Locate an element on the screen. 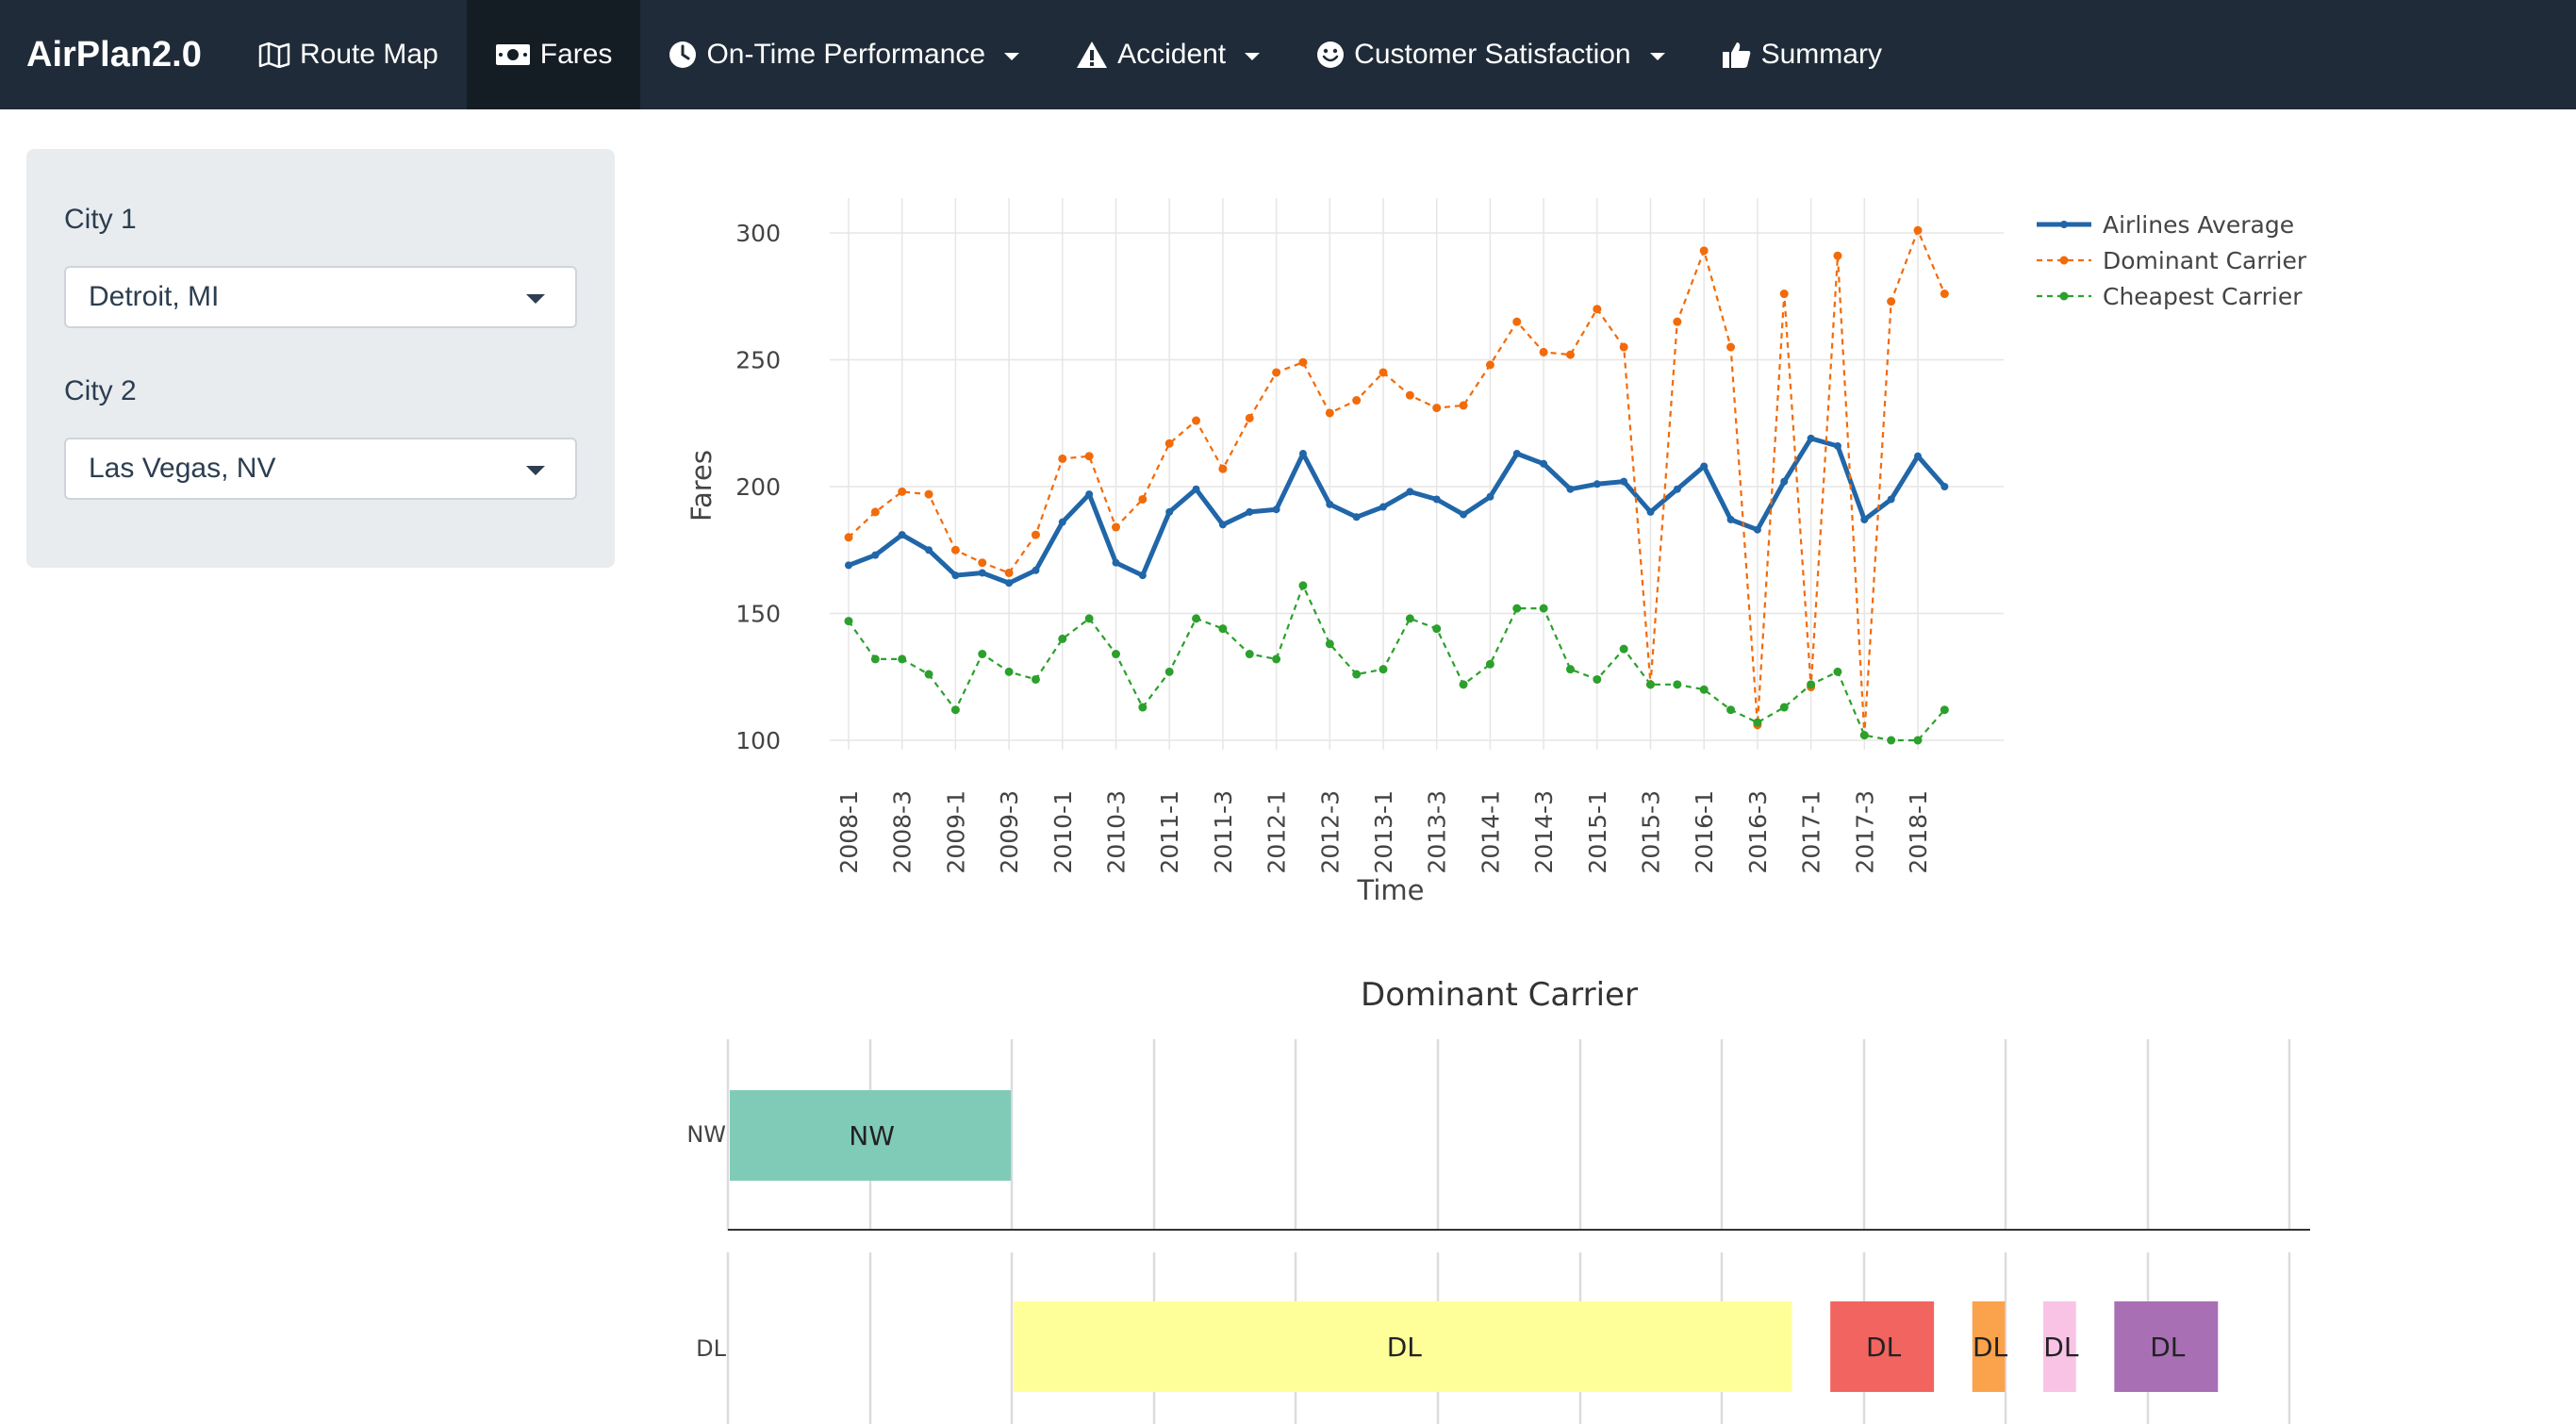 Image resolution: width=2576 pixels, height=1424 pixels. x-tick-label: 2015-3 is located at coordinates (1651, 832).